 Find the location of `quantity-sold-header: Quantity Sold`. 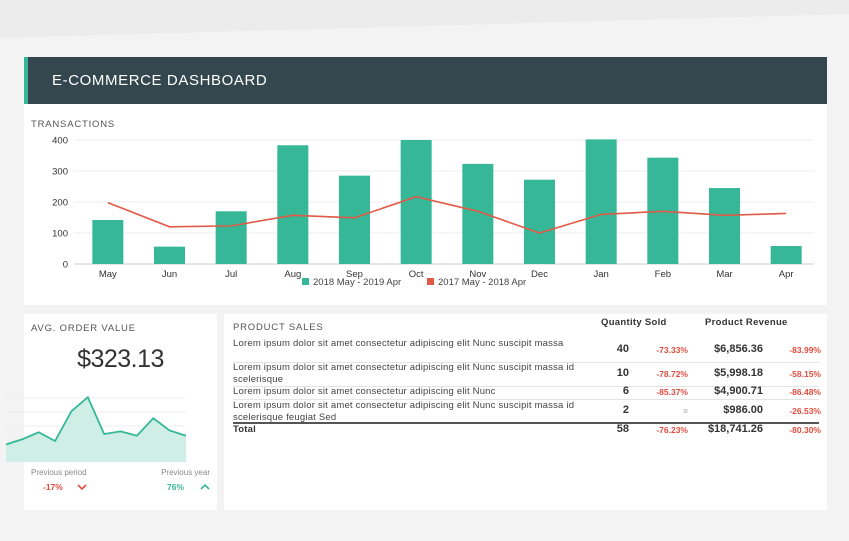

quantity-sold-header: Quantity Sold is located at coordinates (634, 322).